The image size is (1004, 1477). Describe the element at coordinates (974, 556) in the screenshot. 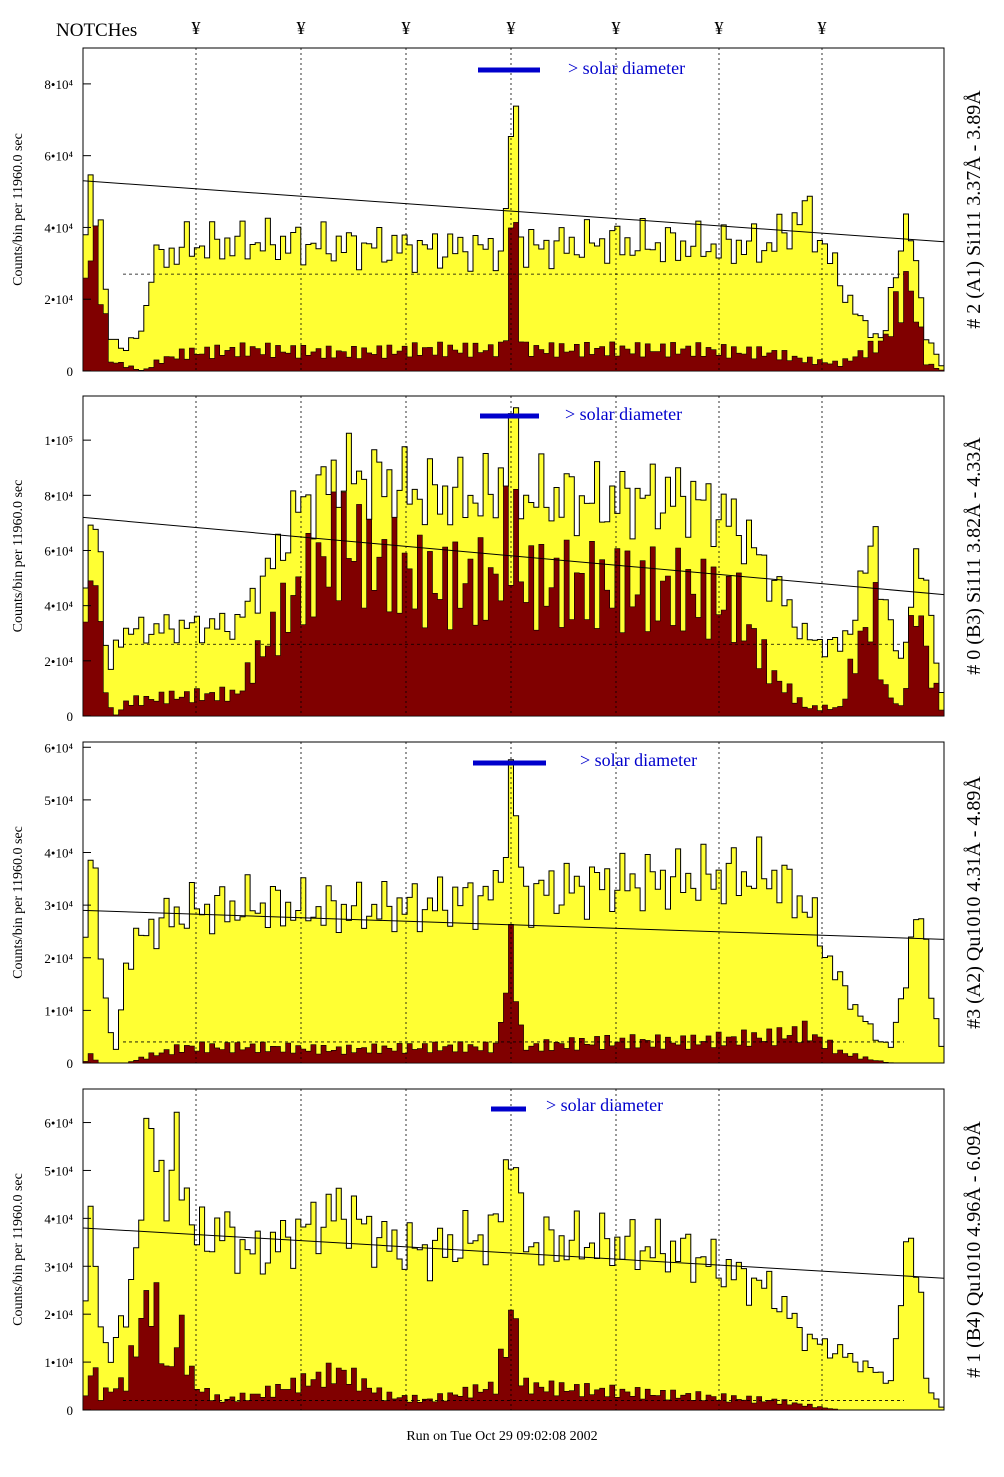

I see `panel-title: # 0 (B3) Si111 3.82Å - 4.33Å` at that location.